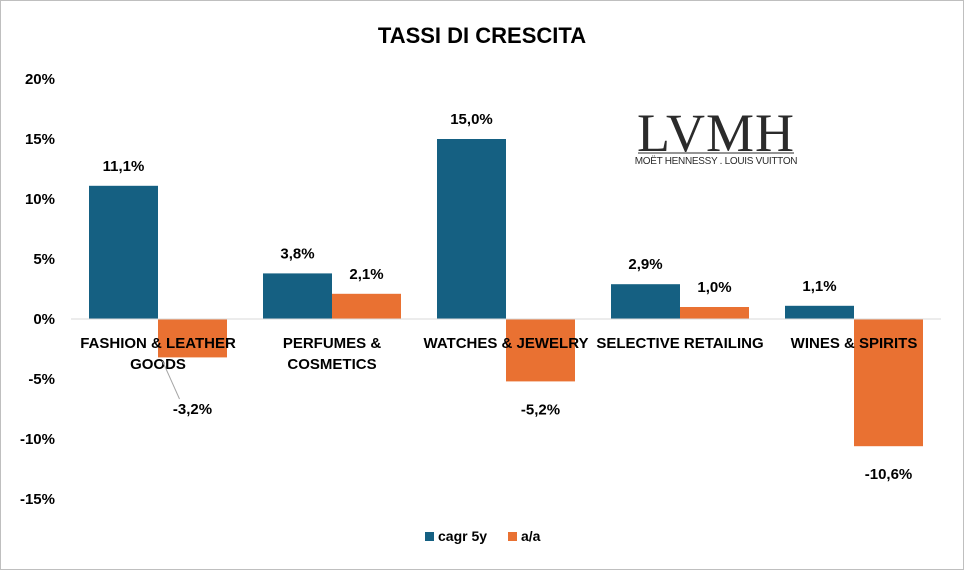 The image size is (964, 570). Describe the element at coordinates (540, 409) in the screenshot. I see `data-label: -5,2%` at that location.